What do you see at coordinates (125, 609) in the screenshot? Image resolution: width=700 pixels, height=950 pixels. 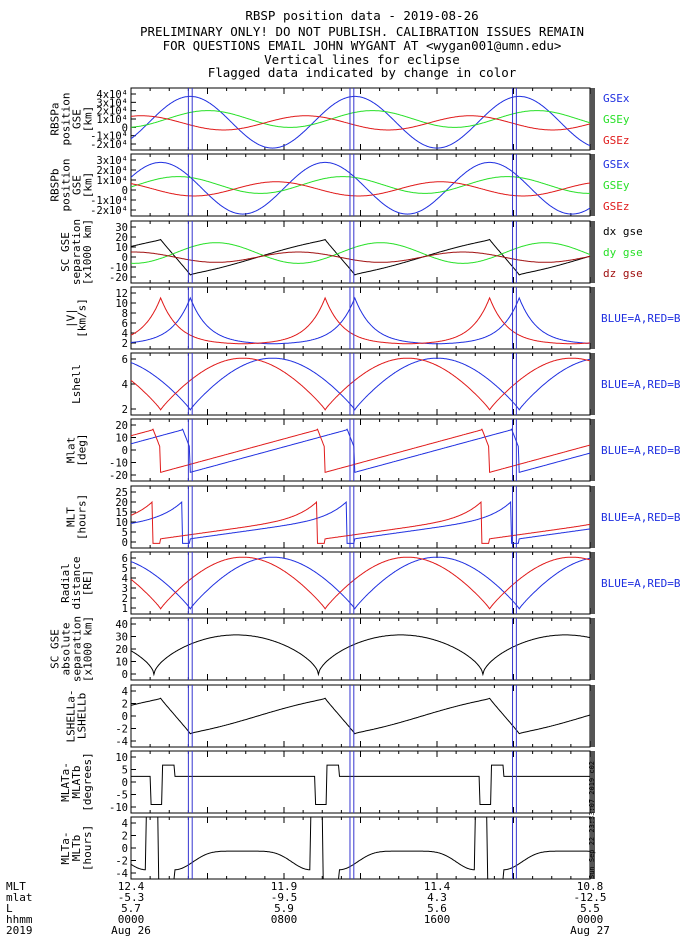 I see `ytick-label: 1` at bounding box center [125, 609].